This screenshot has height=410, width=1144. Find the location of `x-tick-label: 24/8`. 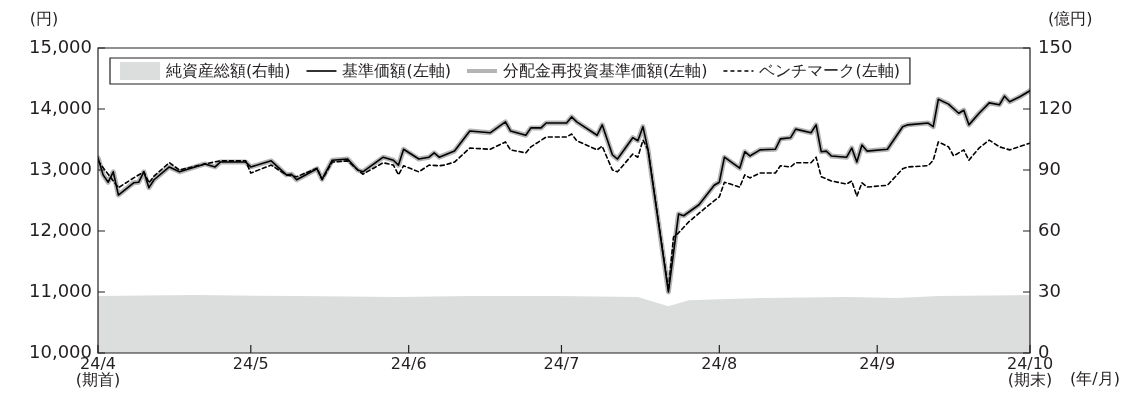

x-tick-label: 24/8 is located at coordinates (719, 364).